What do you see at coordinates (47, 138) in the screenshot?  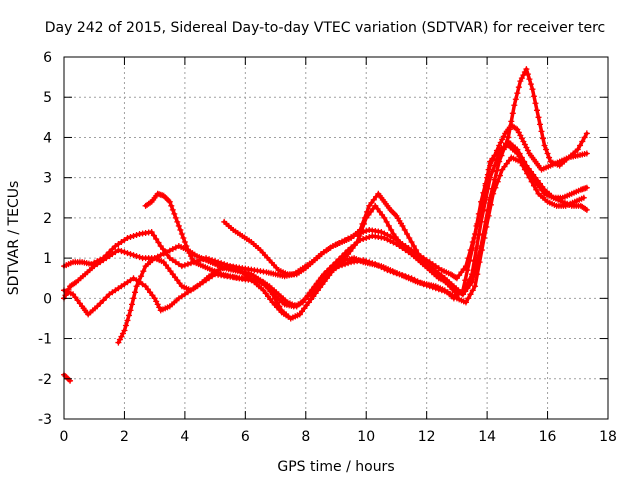 I see `y-tick-label: 4` at bounding box center [47, 138].